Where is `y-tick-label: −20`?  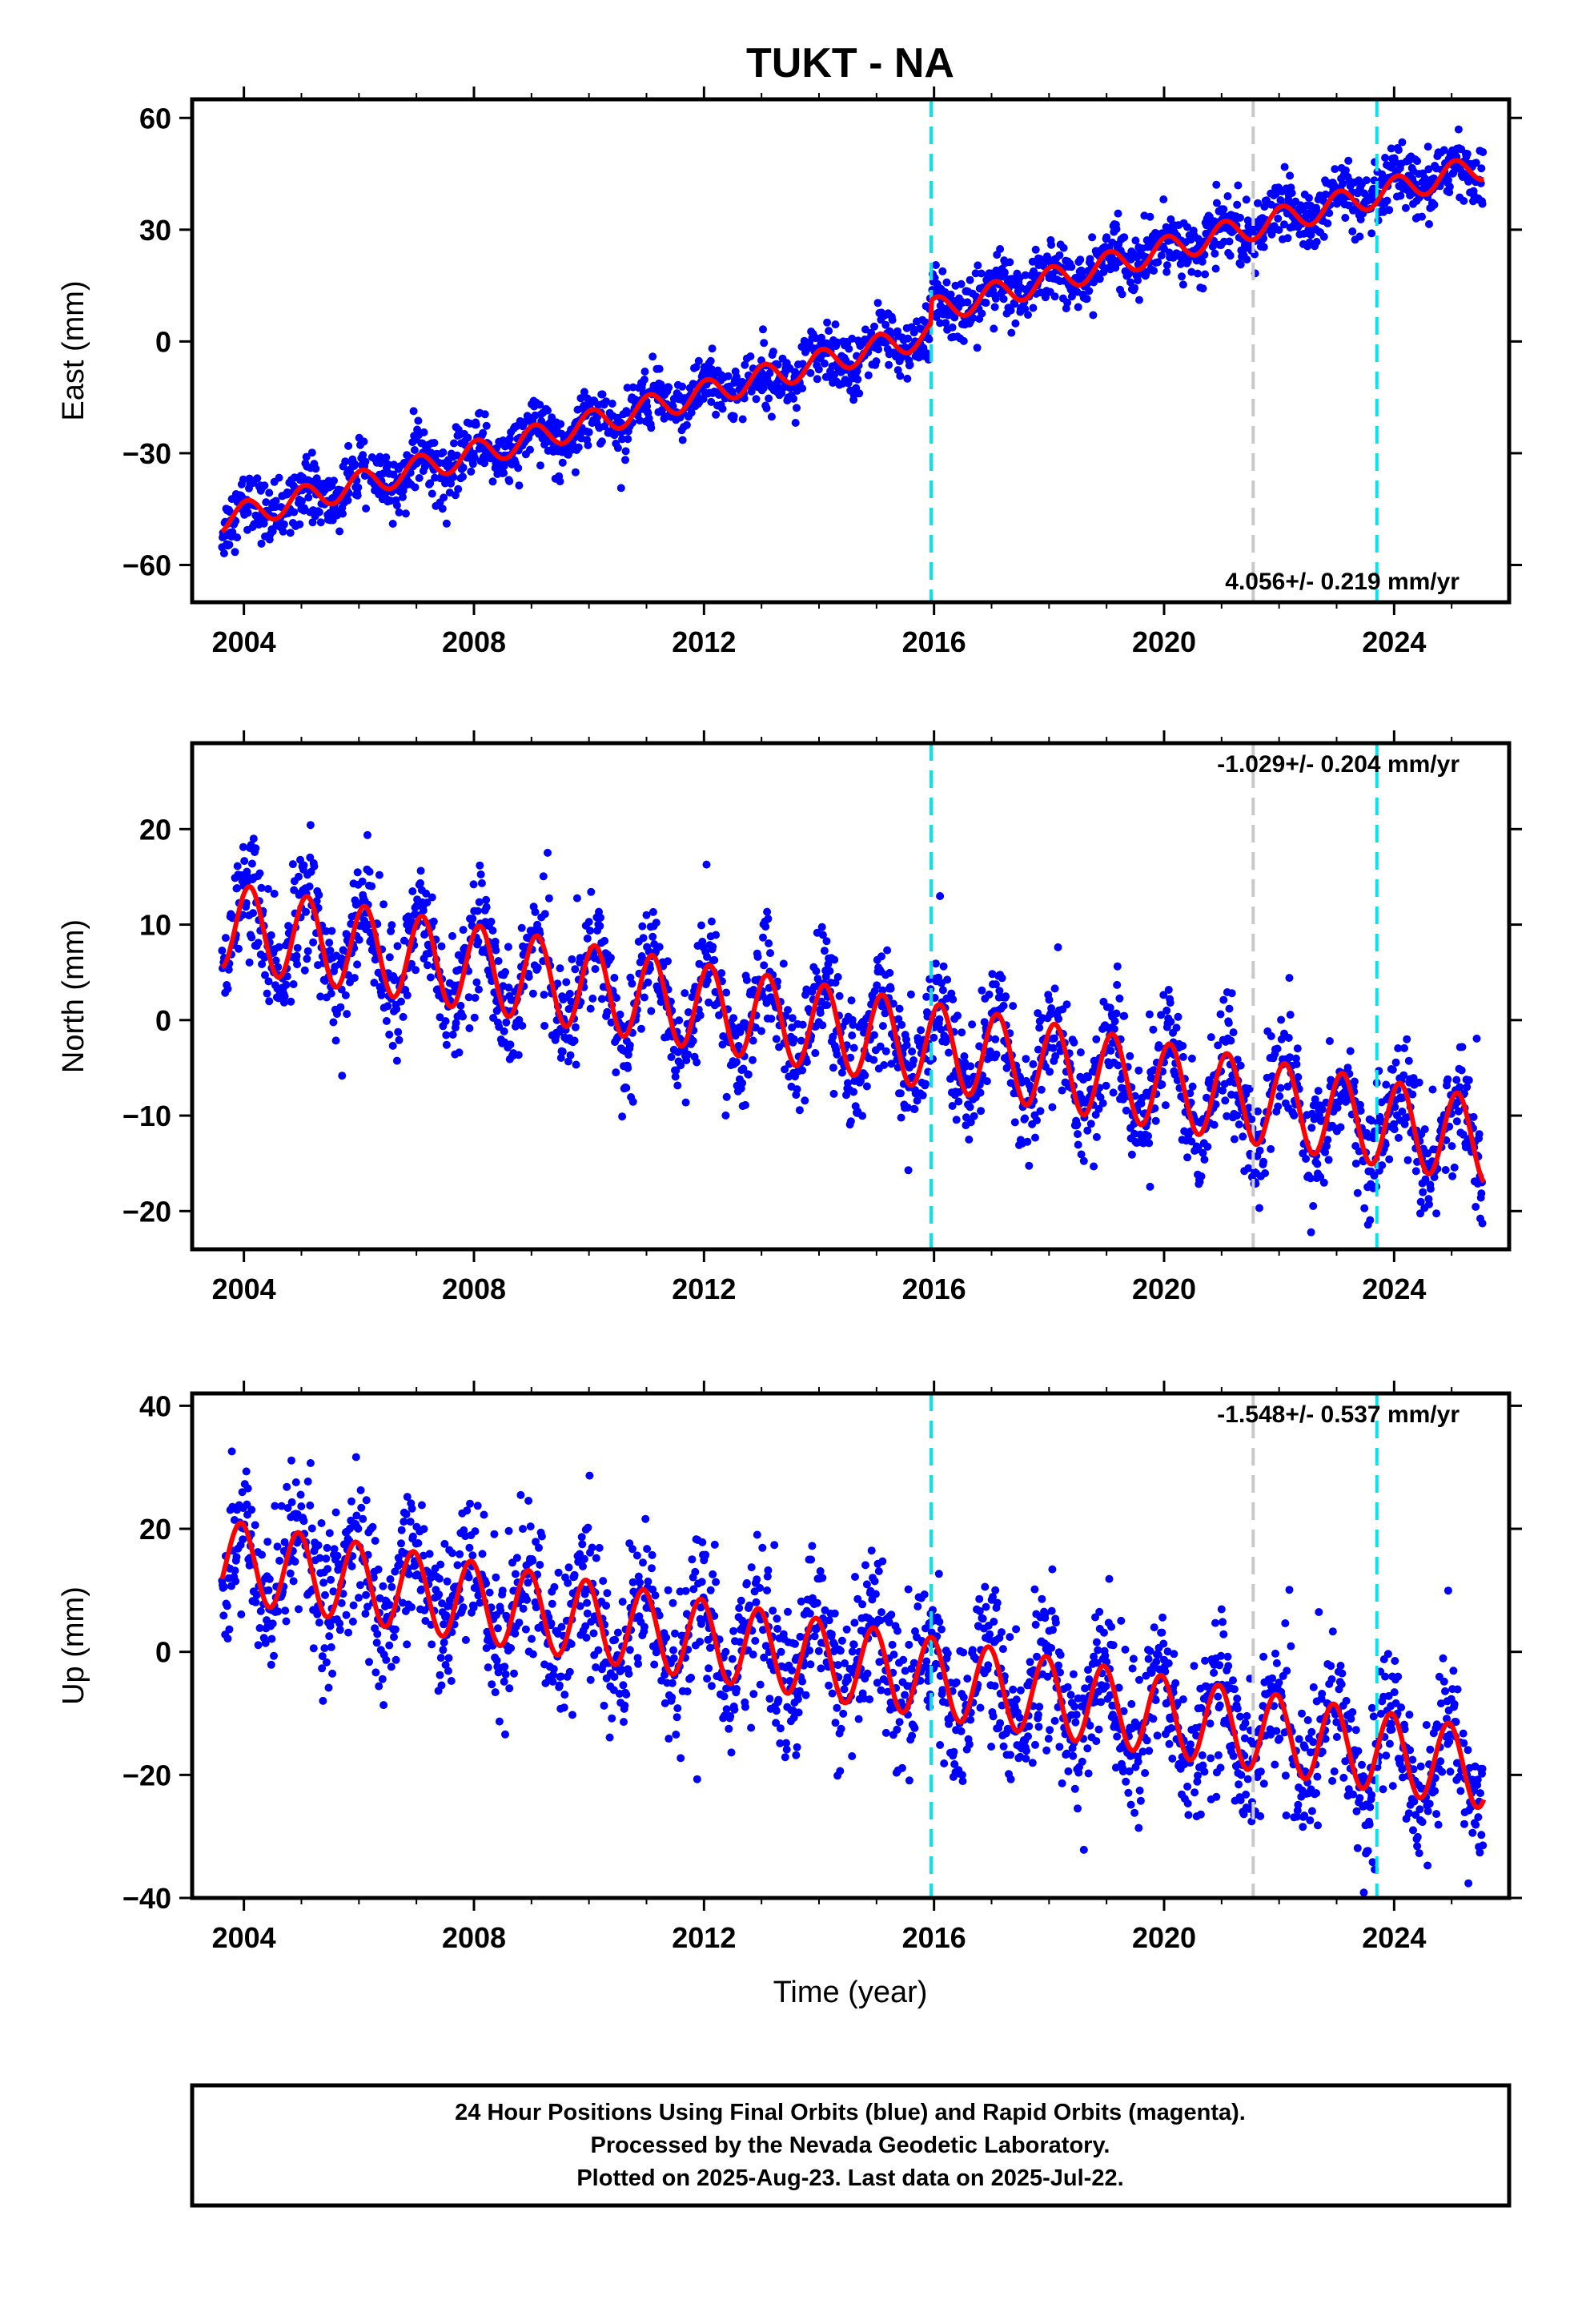 y-tick-label: −20 is located at coordinates (146, 1211).